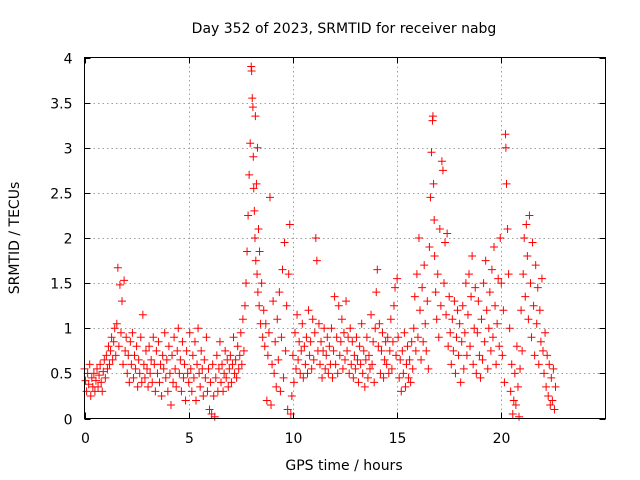 The width and height of the screenshot is (640, 480). I want to click on y-tick-label: 0.5, so click(61, 375).